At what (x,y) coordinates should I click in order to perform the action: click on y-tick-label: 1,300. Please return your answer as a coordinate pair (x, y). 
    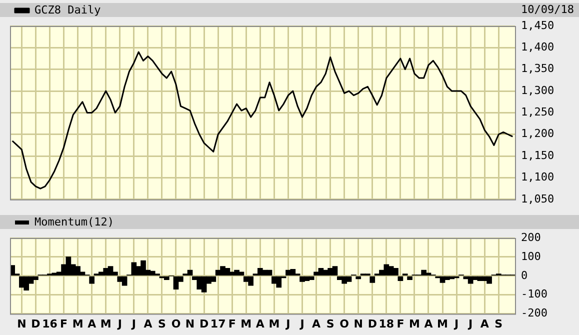
    Looking at the image, I should click on (537, 90).